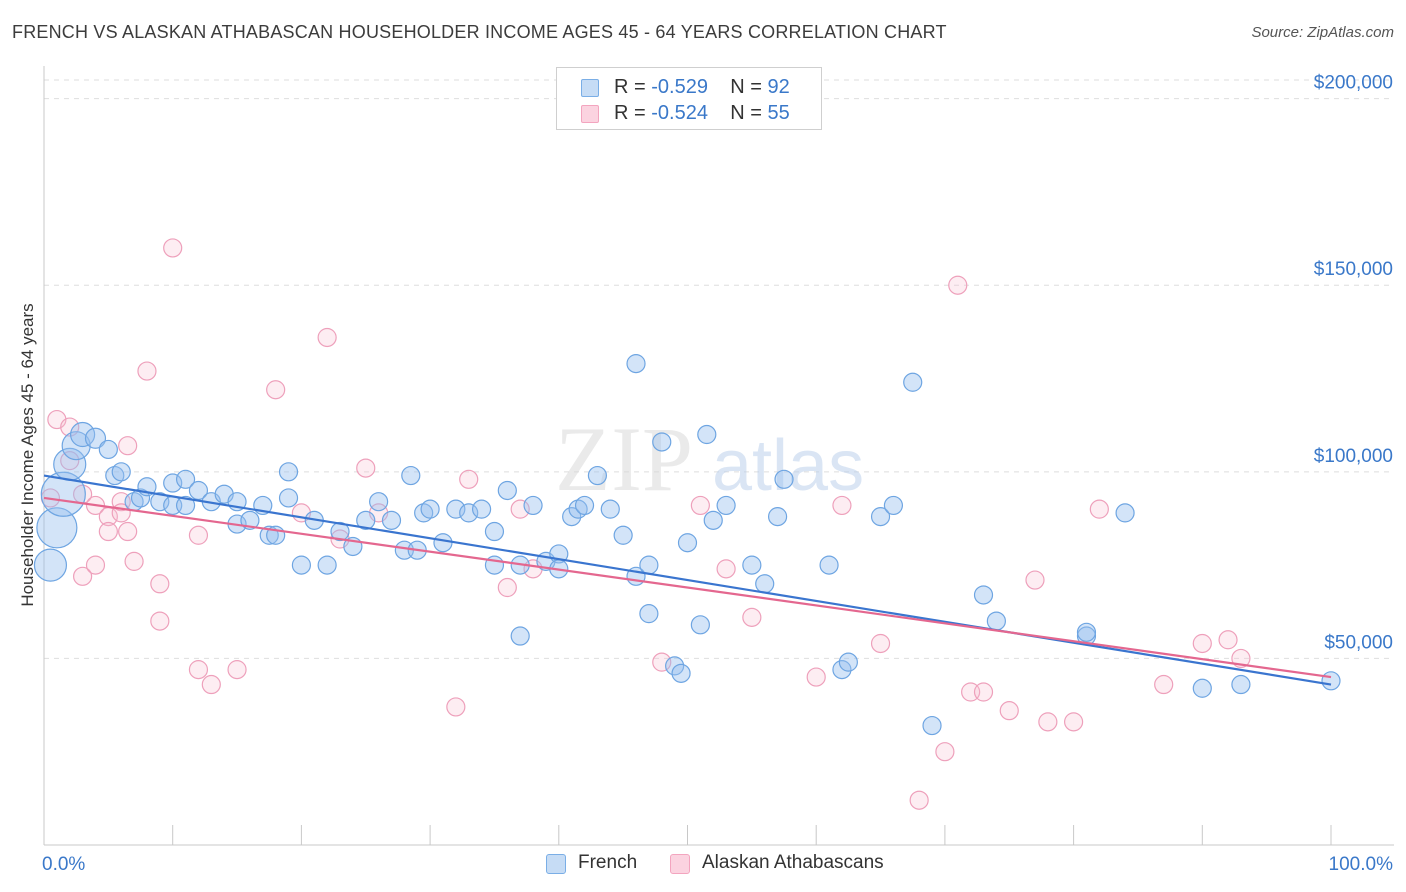 This screenshot has width=1406, height=892. I want to click on legend-french-r: -0.529, so click(679, 87).